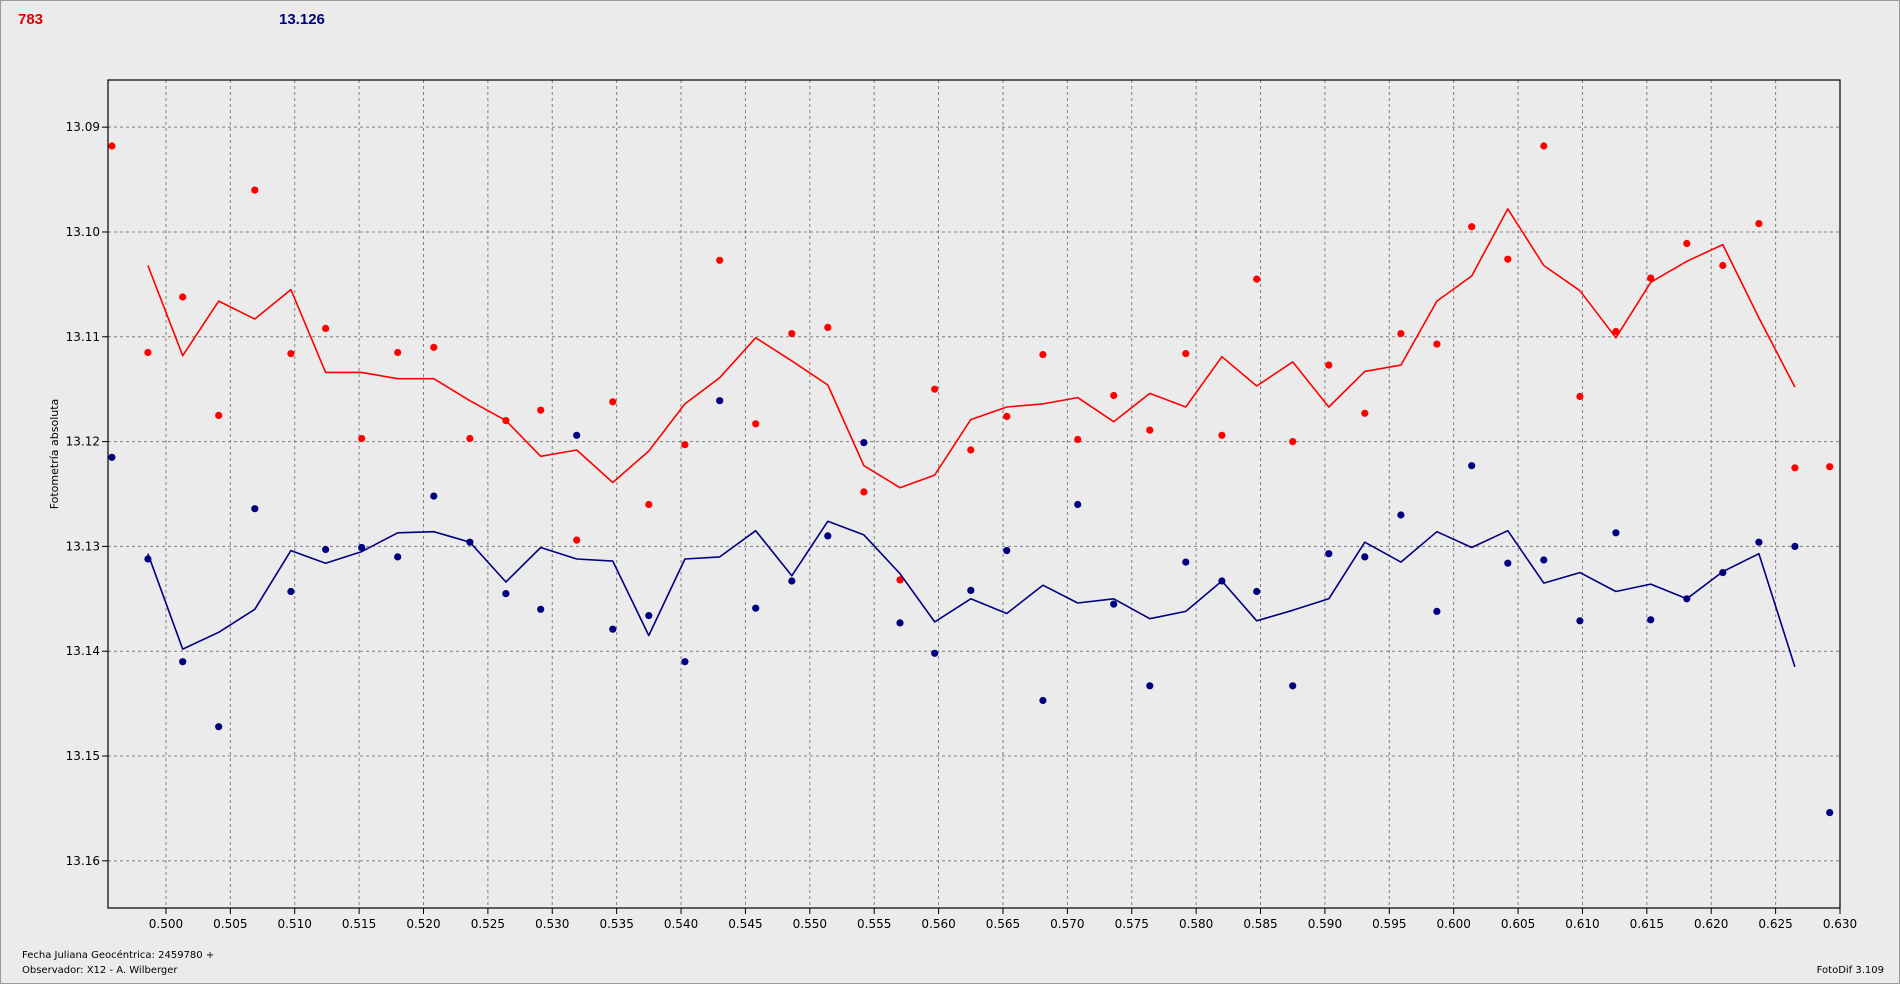 The image size is (1900, 984). Describe the element at coordinates (1775, 924) in the screenshot. I see `x-tick-label: 0.625` at that location.